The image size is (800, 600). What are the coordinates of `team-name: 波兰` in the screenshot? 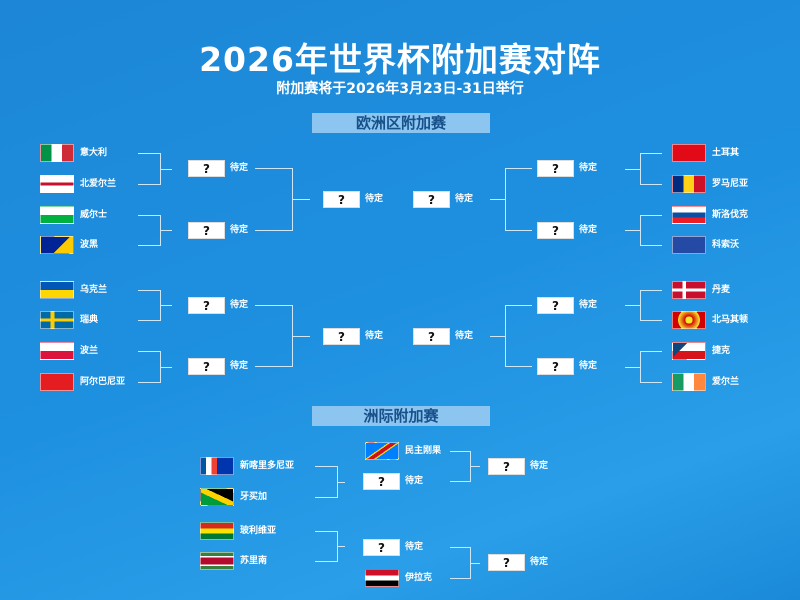 It's located at (89, 351).